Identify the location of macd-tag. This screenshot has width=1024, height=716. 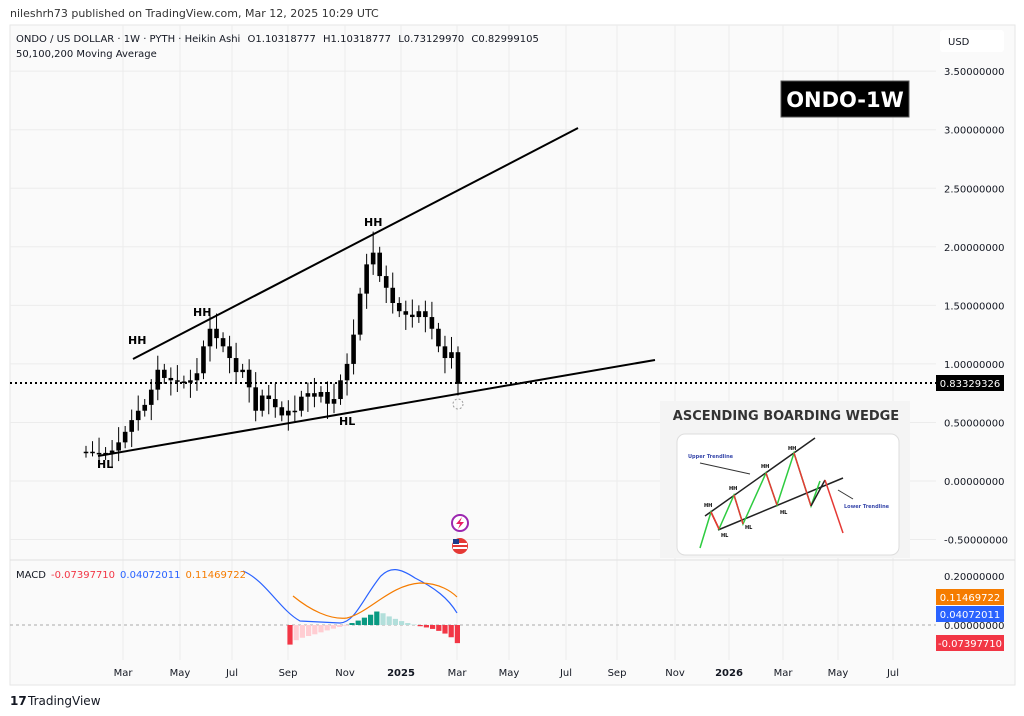
(970, 614).